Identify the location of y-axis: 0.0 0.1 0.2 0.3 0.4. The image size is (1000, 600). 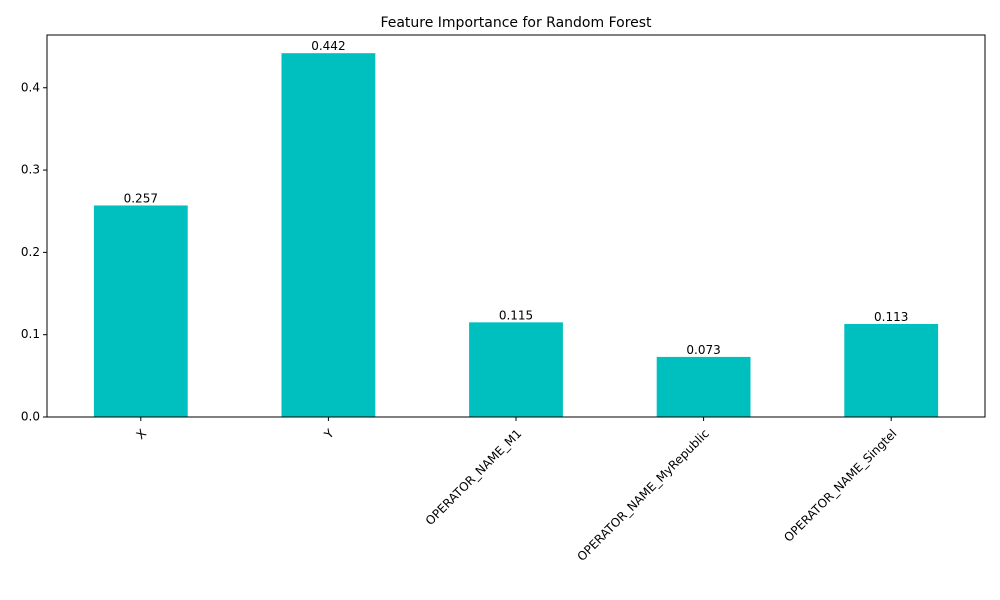
(34, 252).